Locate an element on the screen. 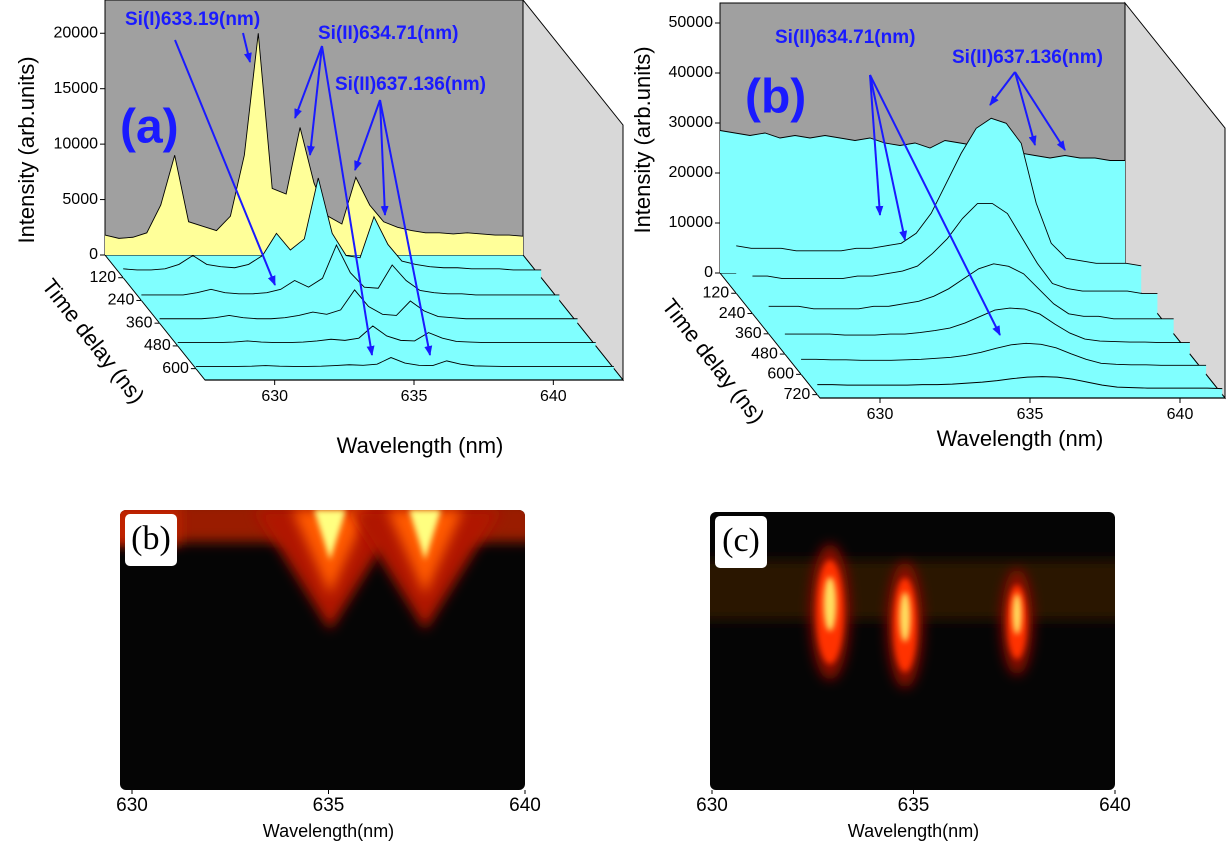  panel-label: (a) is located at coordinates (149, 127).